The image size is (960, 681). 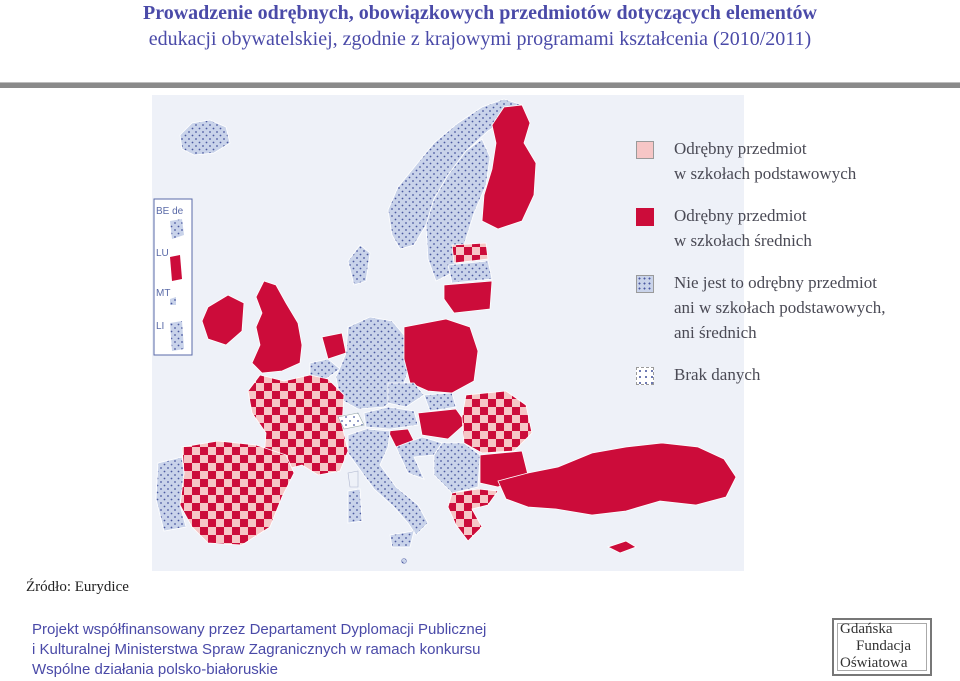 I want to click on legend-item-secondary: Odrębny przedmiot w szkołach średnich, so click(x=796, y=228).